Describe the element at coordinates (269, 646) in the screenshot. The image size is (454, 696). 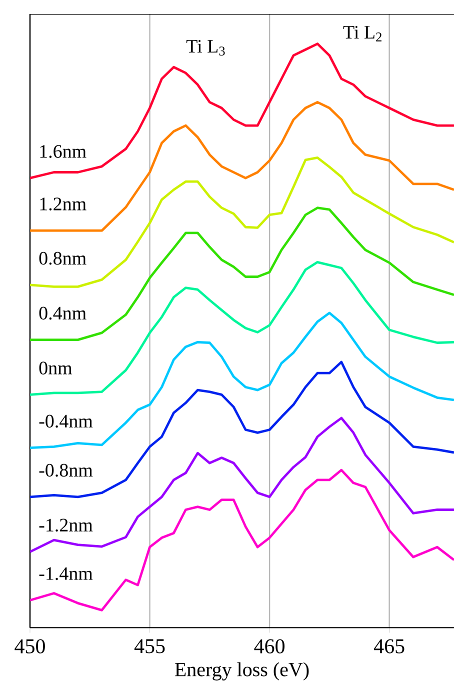
I see `x-tick-label: 460` at that location.